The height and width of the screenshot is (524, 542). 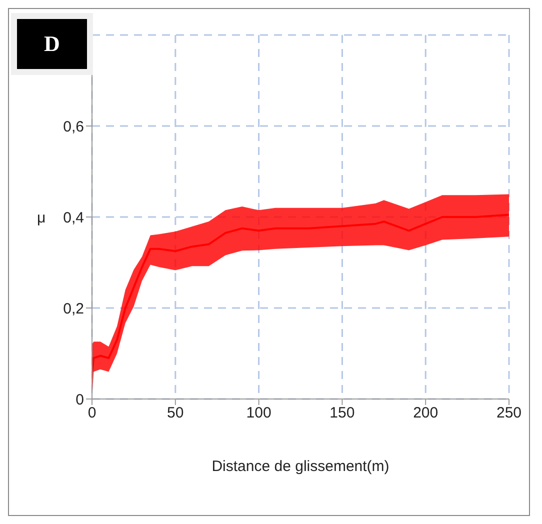 I want to click on x-tick-label: 150, so click(x=342, y=413).